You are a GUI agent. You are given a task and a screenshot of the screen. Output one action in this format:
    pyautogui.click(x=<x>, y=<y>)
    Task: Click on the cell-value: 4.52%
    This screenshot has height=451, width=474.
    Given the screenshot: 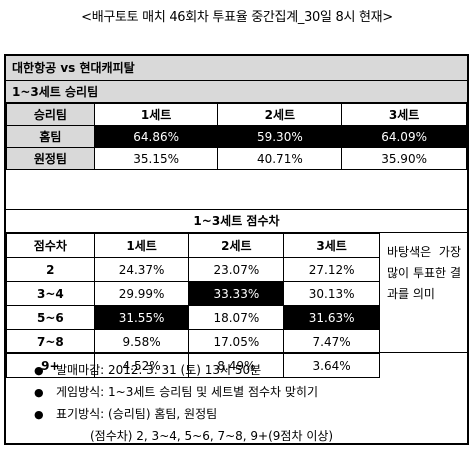 What is the action you would take?
    pyautogui.click(x=141, y=365)
    